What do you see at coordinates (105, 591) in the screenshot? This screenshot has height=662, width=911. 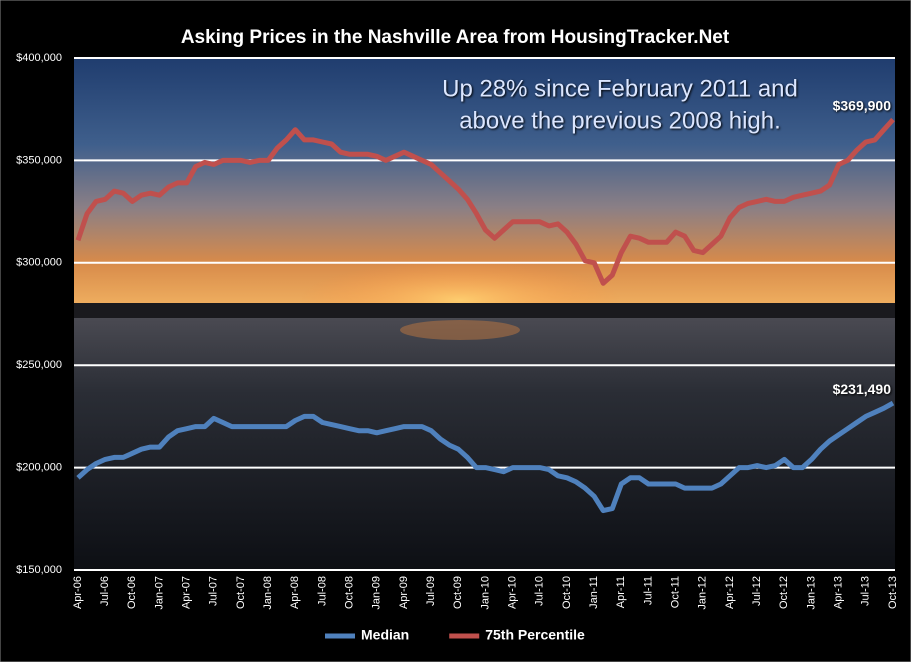 I see `x-tick-label: Jul-06` at bounding box center [105, 591].